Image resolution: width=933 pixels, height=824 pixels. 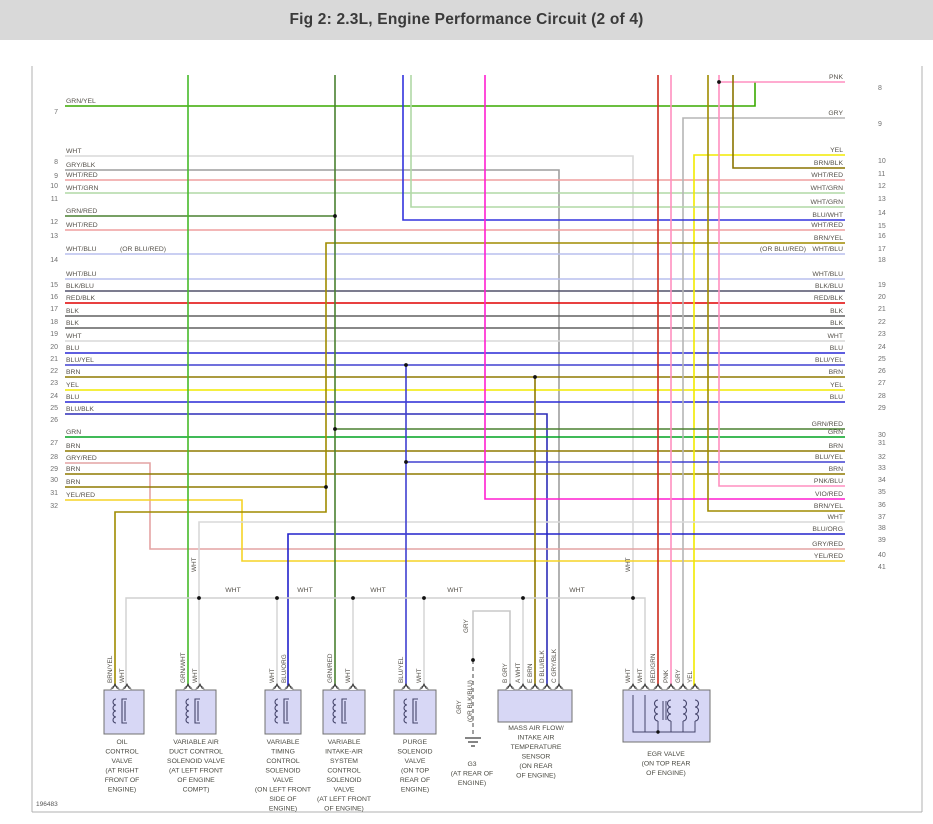 What do you see at coordinates (81, 211) in the screenshot?
I see `wire-left-12-label: GRN/RED` at bounding box center [81, 211].